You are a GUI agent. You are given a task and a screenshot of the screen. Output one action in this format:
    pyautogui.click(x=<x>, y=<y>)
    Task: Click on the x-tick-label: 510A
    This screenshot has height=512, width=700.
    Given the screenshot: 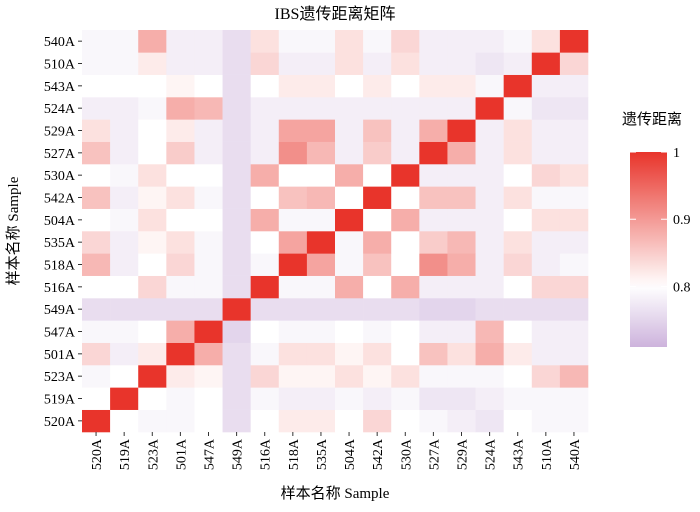 What is the action you would take?
    pyautogui.click(x=547, y=454)
    